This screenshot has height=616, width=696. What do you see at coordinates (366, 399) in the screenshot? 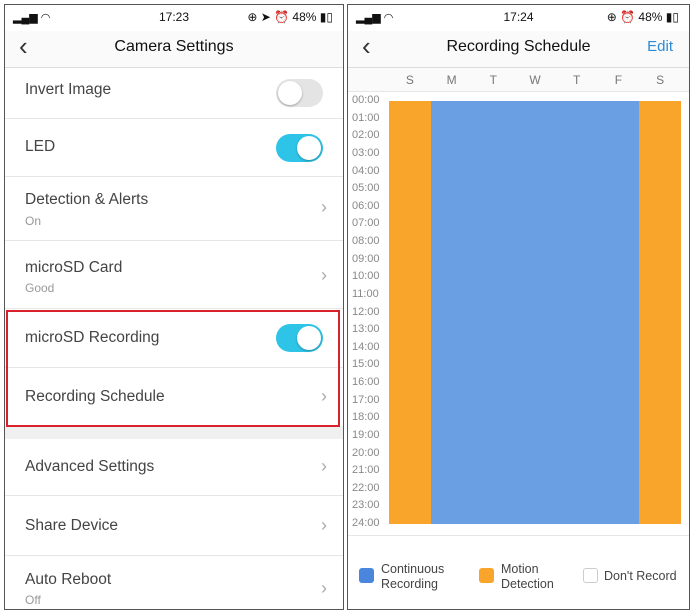
I see `time-label: 17:00` at bounding box center [366, 399].